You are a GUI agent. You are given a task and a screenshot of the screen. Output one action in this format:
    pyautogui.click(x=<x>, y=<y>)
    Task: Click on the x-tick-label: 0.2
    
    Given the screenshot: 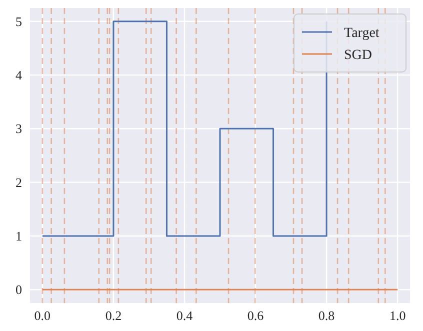 What is the action you would take?
    pyautogui.click(x=113, y=315)
    